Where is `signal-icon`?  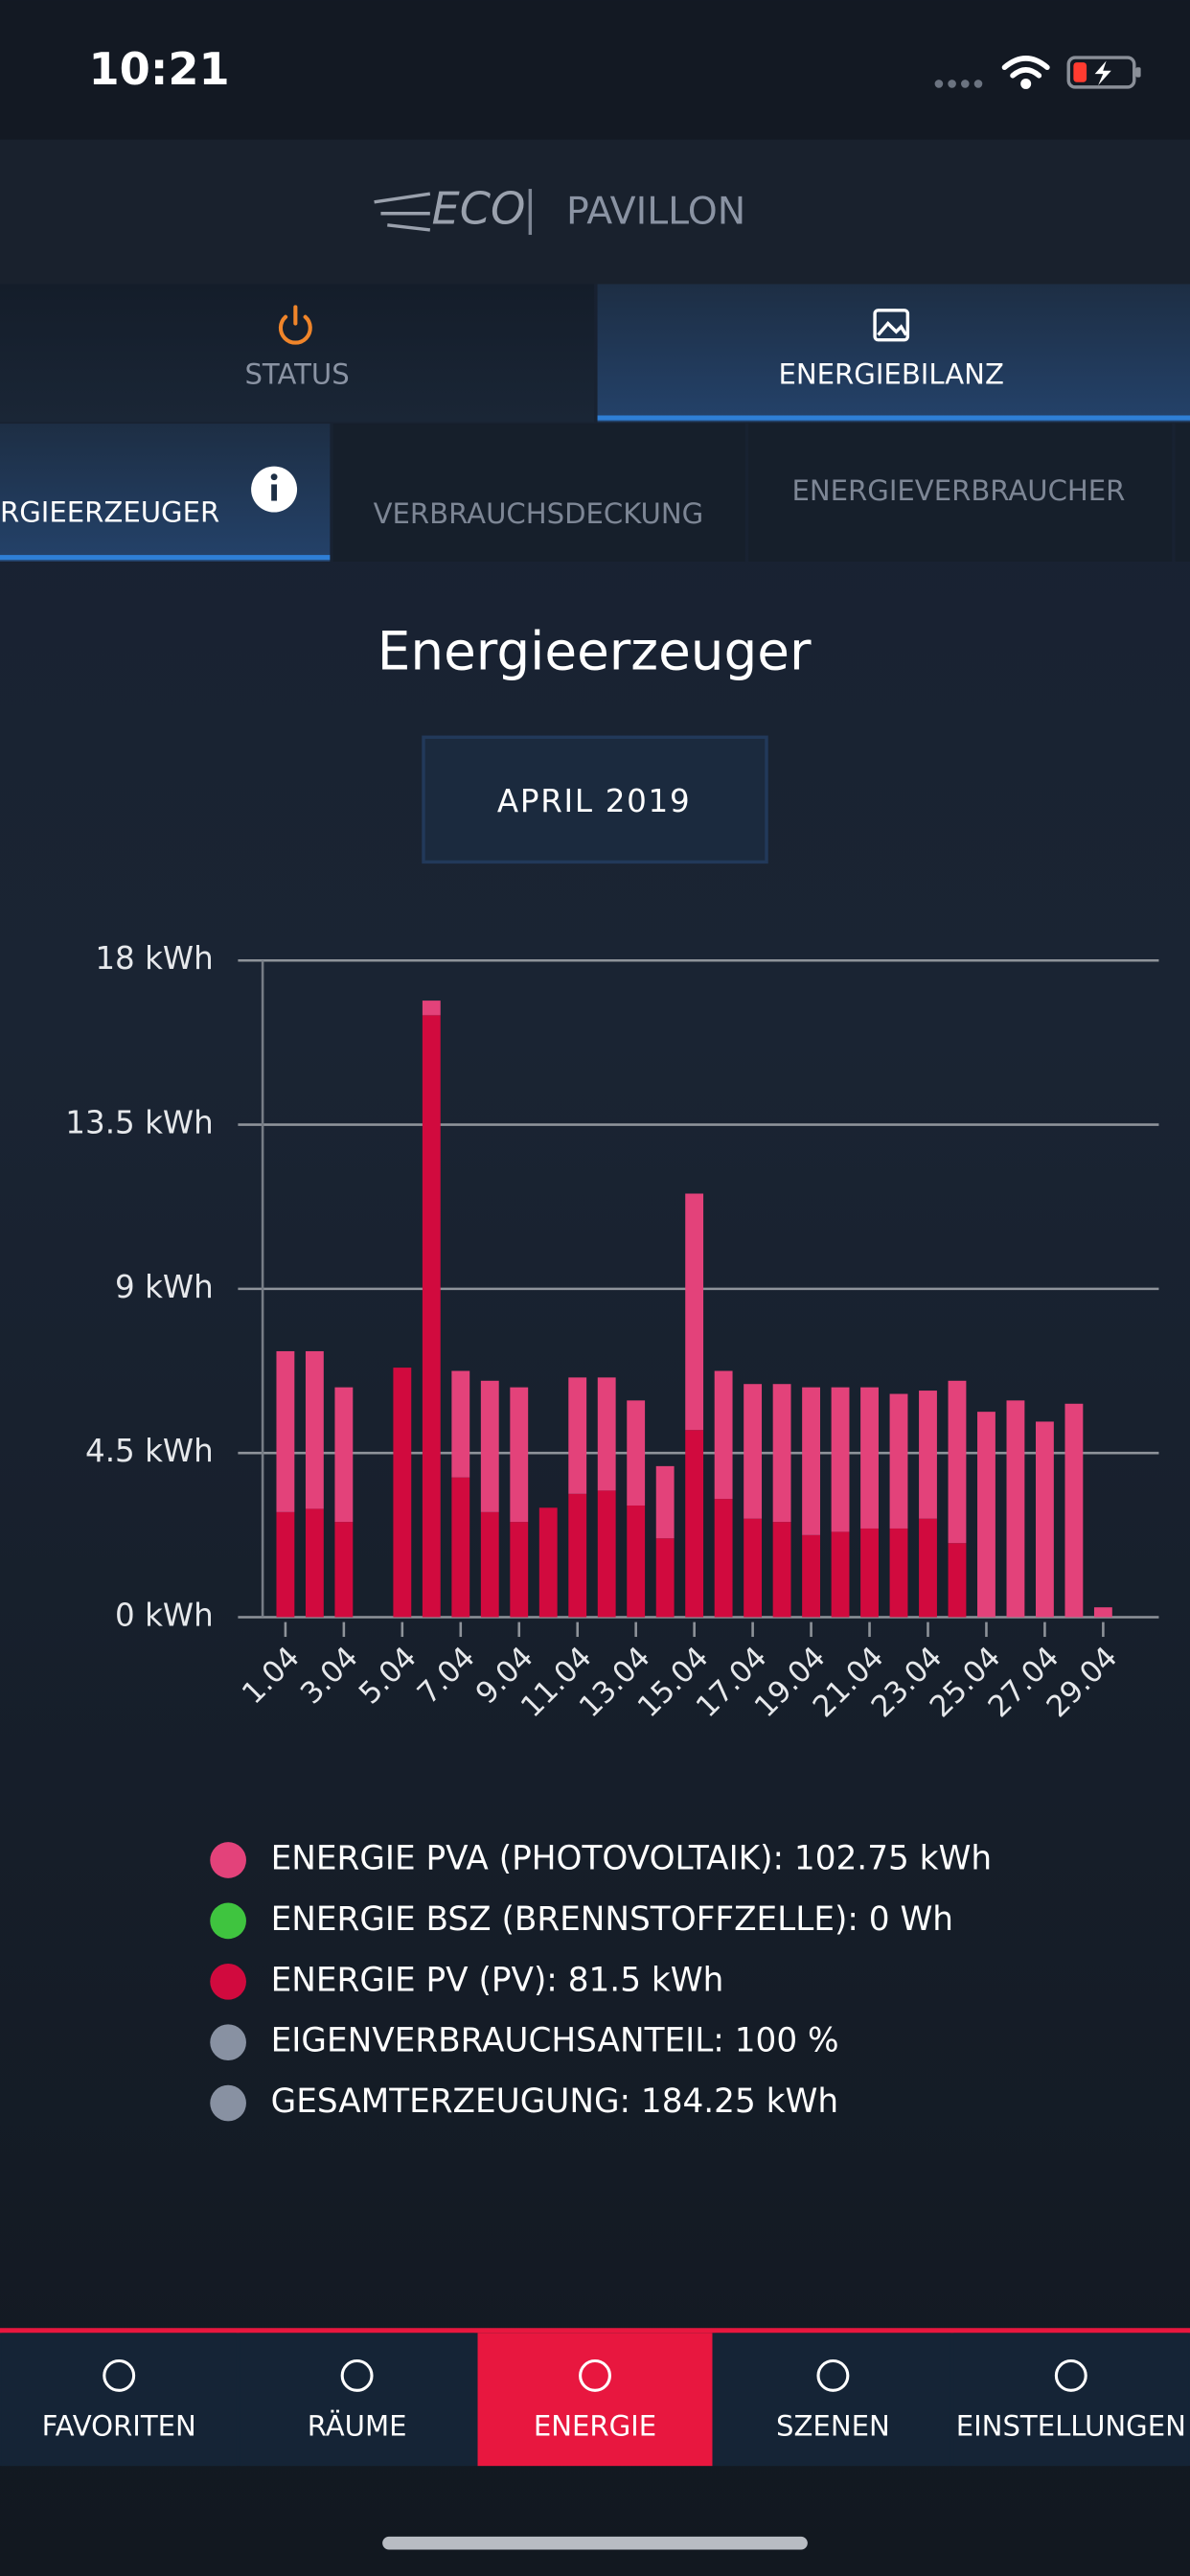 signal-icon is located at coordinates (959, 84).